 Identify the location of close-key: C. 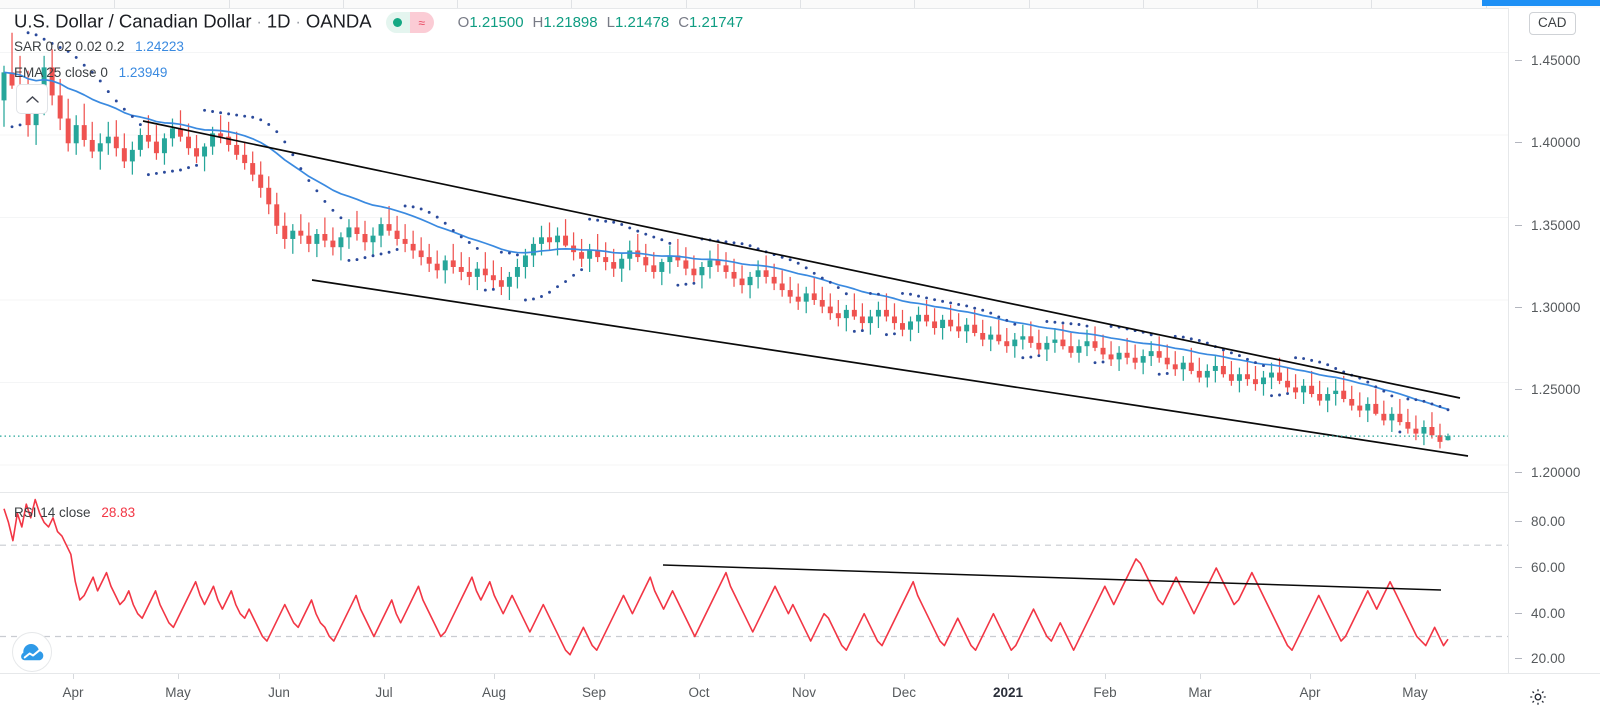
(684, 22).